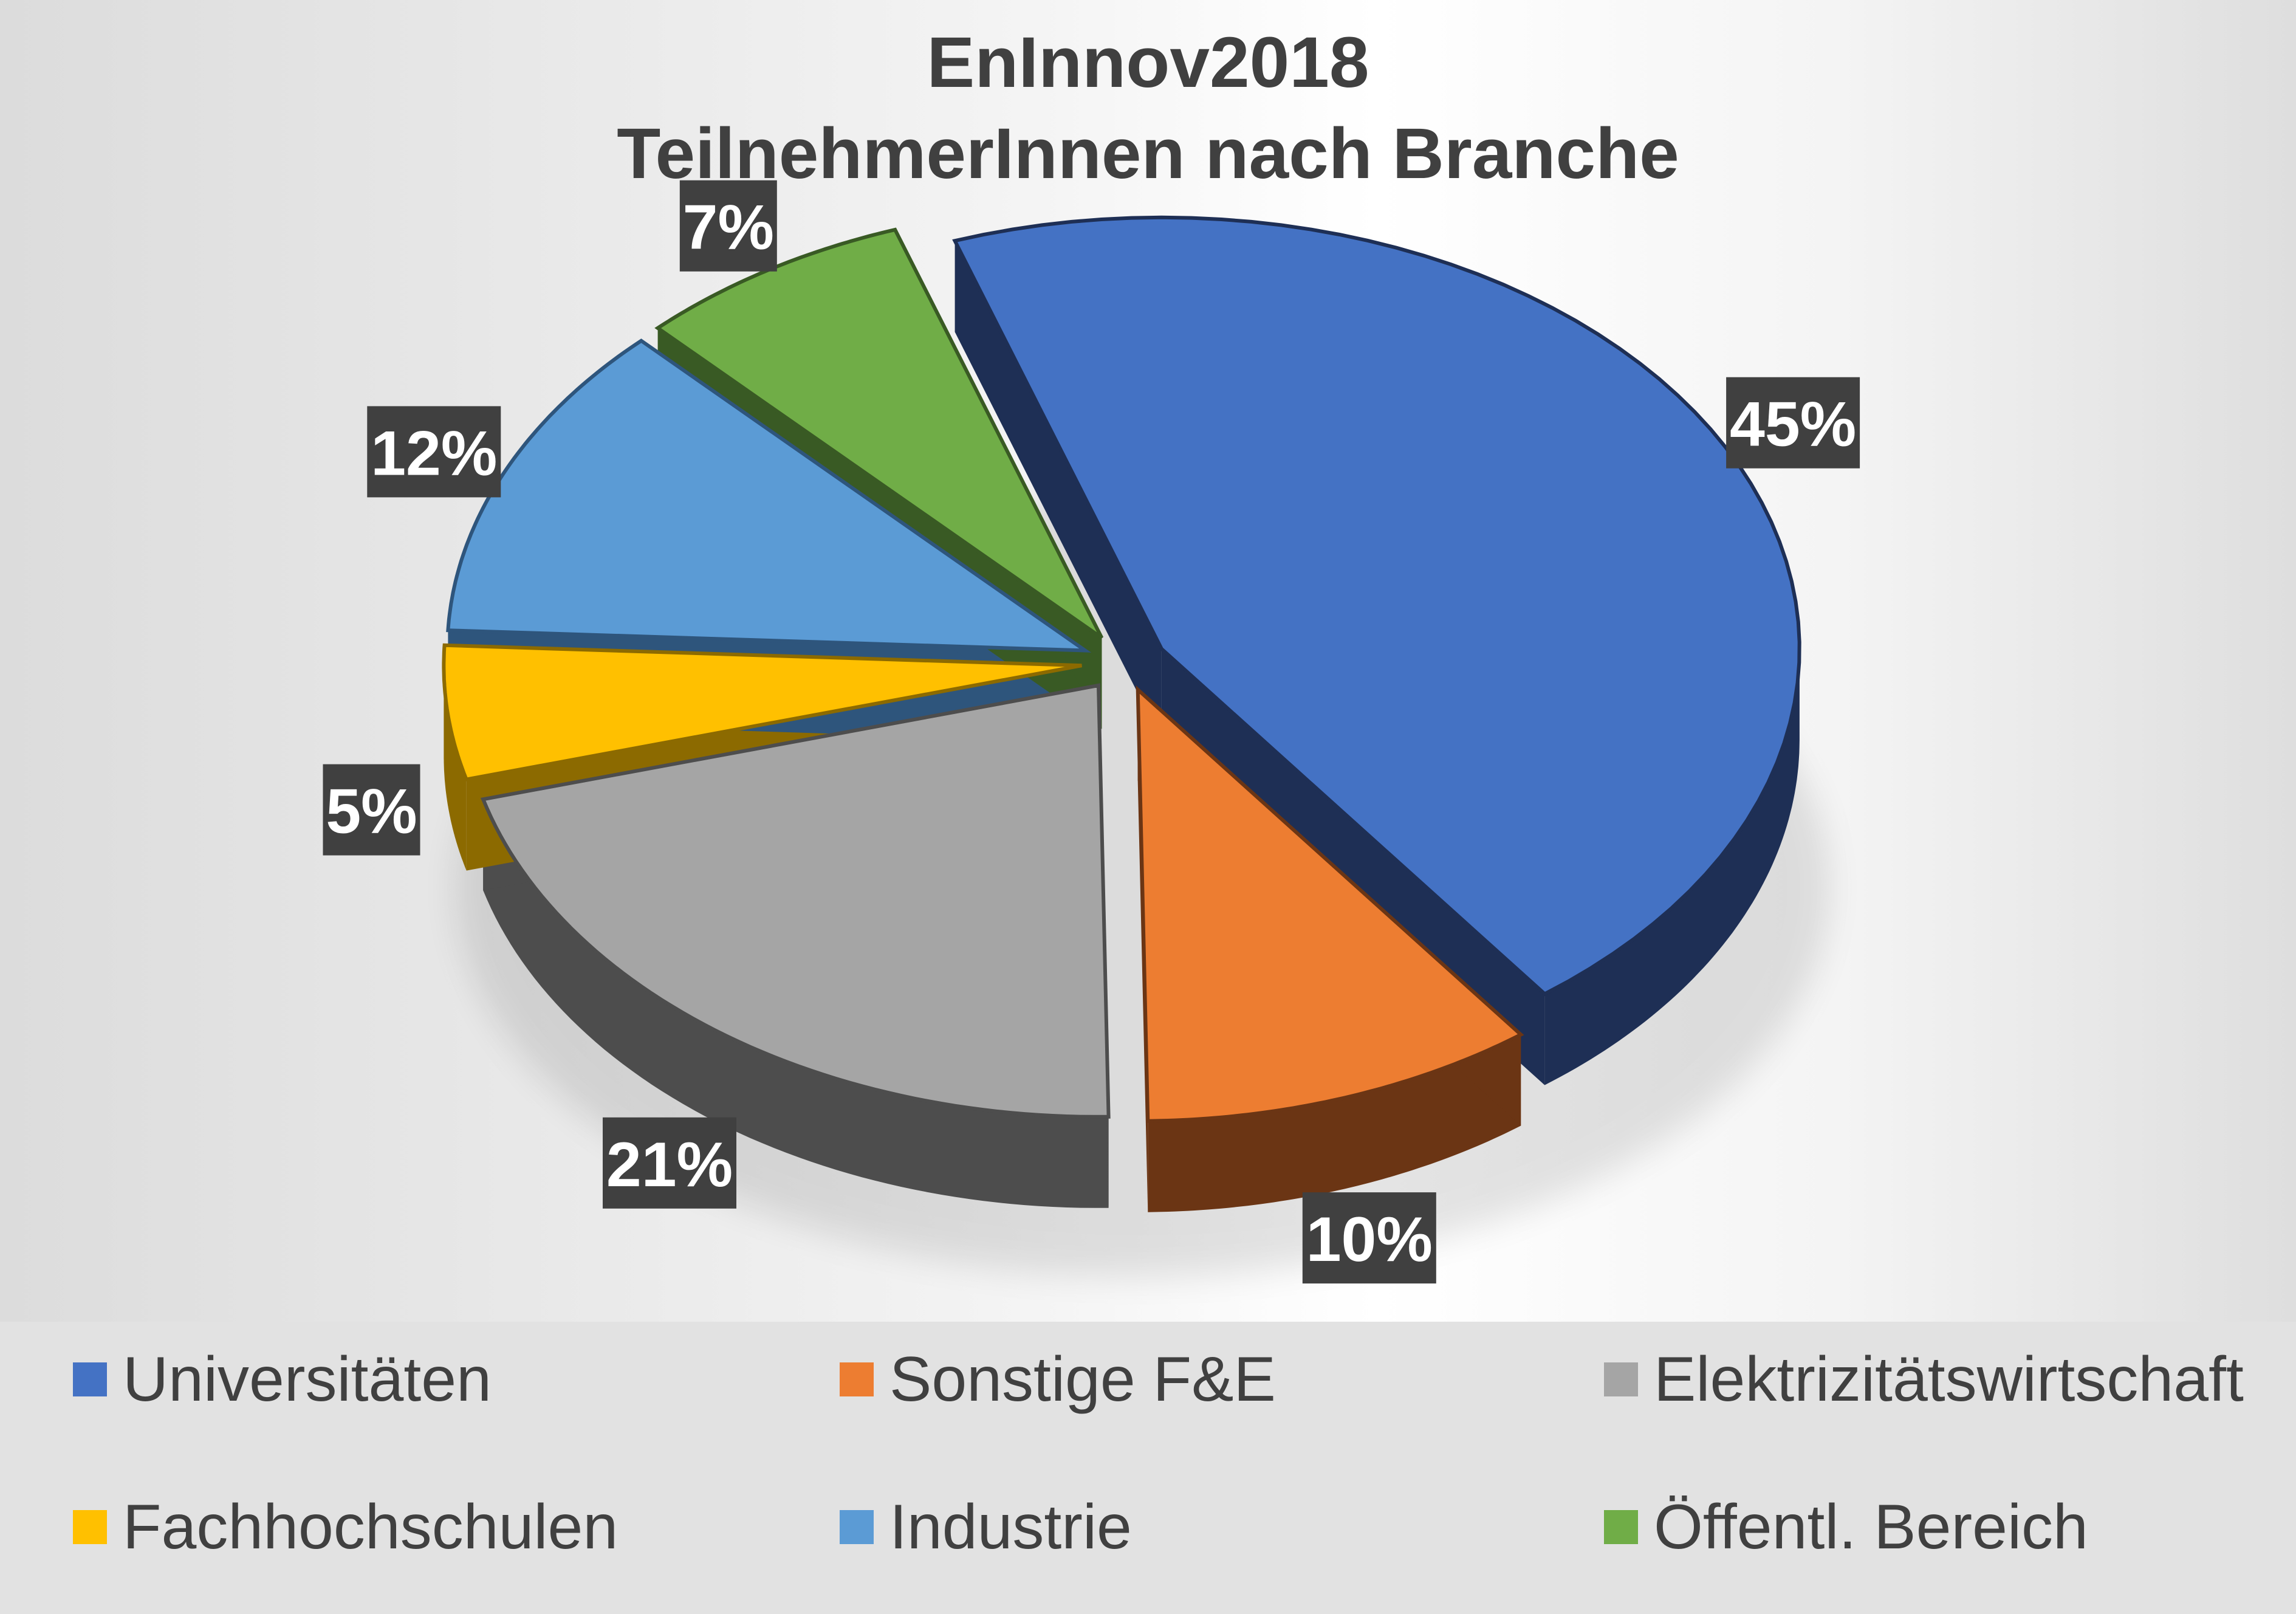  What do you see at coordinates (1148, 154) in the screenshot?
I see `chart-title-line2: TeilnehmerInnen nach Branche` at bounding box center [1148, 154].